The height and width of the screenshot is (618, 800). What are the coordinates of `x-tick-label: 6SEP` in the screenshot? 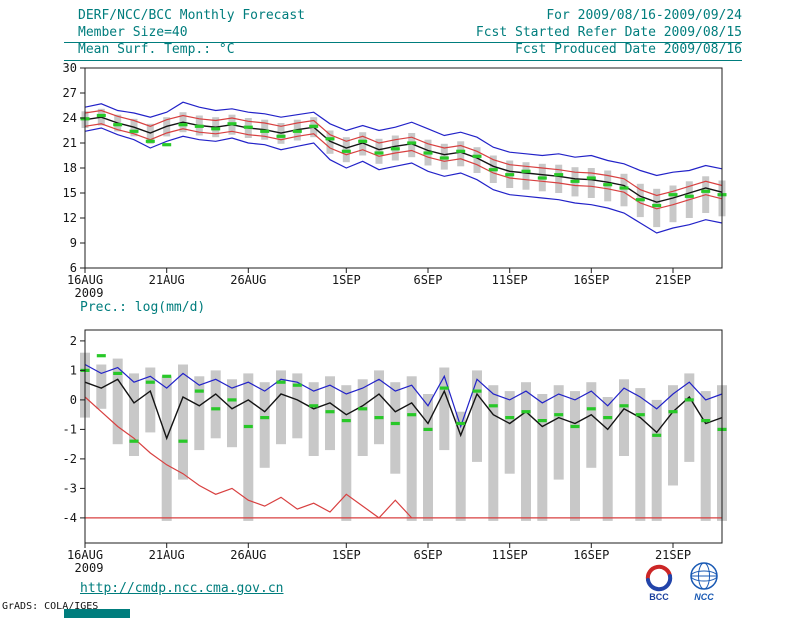 It's located at (428, 555).